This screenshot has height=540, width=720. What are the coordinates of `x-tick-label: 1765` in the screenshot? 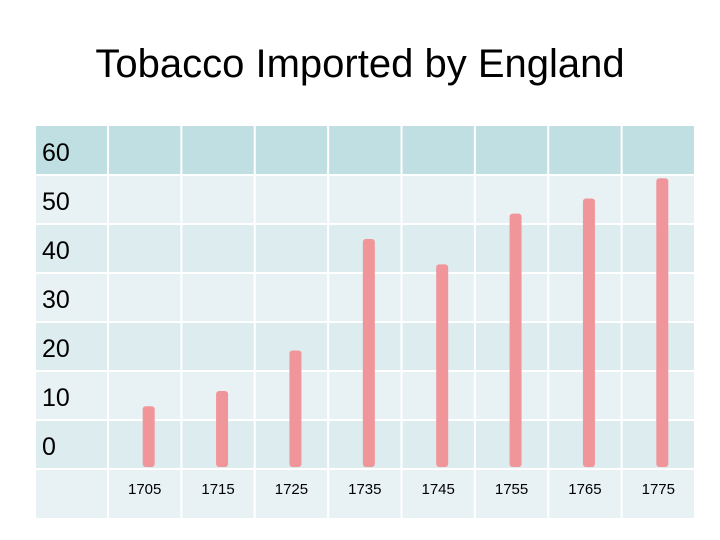 It's located at (584, 489).